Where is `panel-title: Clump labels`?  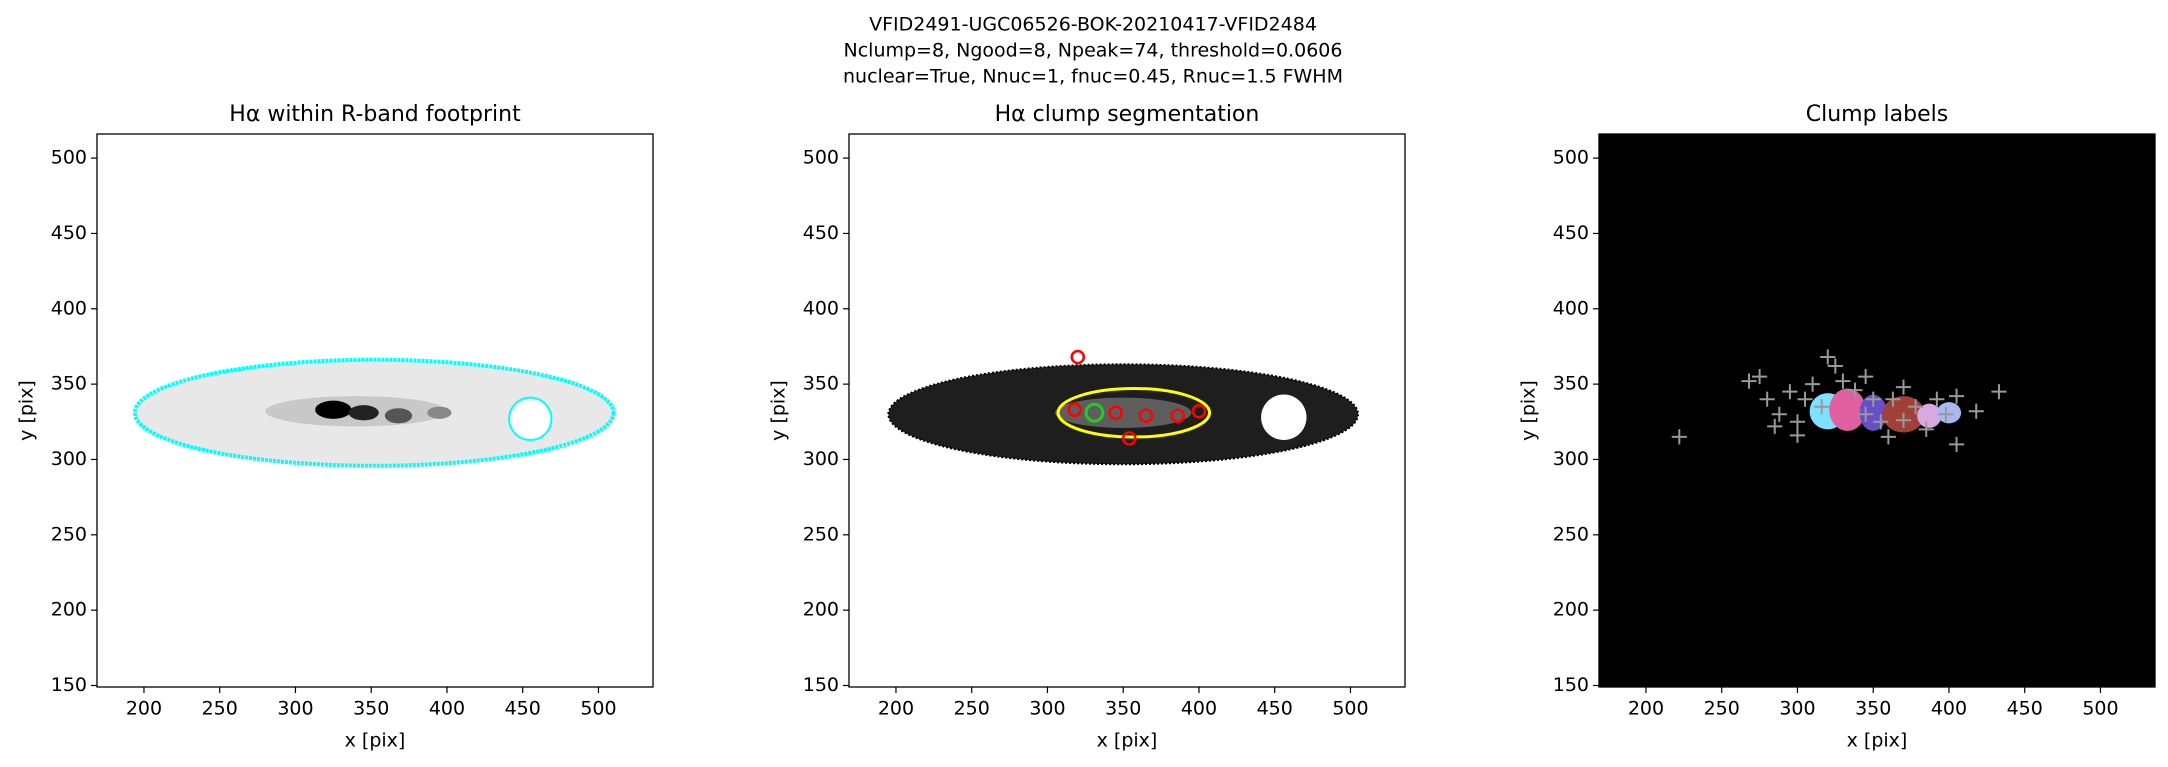 panel-title: Clump labels is located at coordinates (1877, 114).